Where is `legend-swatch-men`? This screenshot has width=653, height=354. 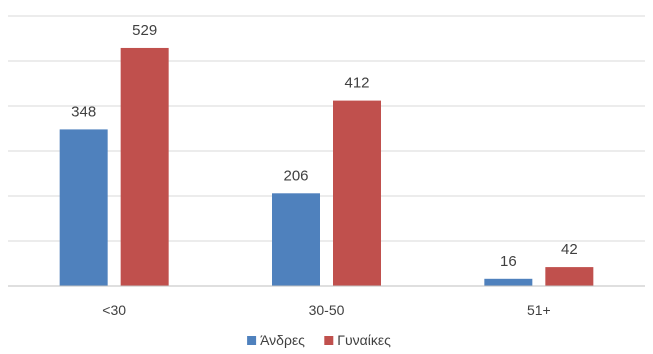 legend-swatch-men is located at coordinates (252, 340).